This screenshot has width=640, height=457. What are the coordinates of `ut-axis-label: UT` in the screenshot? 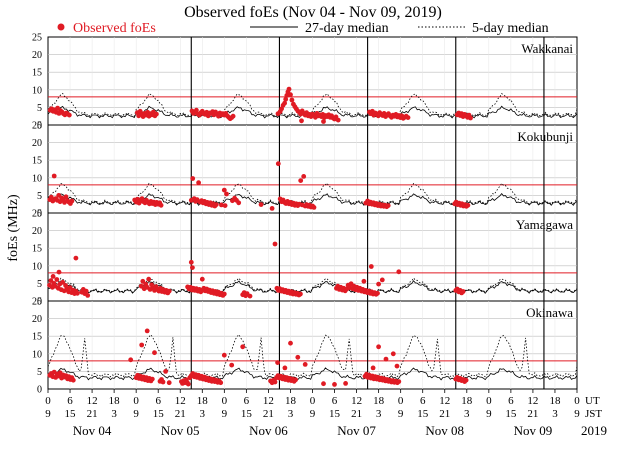 It's located at (592, 401).